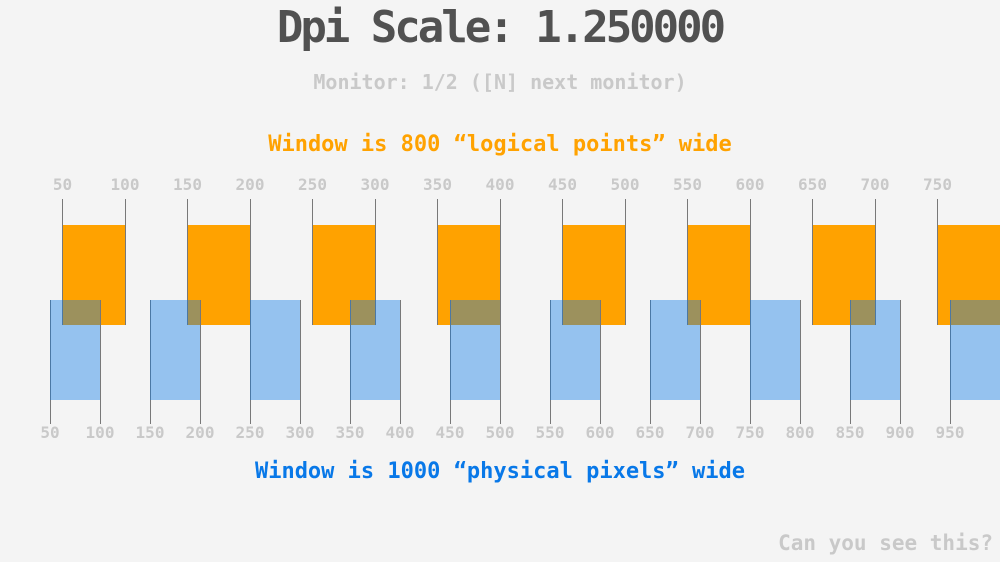 This screenshot has width=1000, height=562. Describe the element at coordinates (437, 184) in the screenshot. I see `logical-tick-label: 350` at that location.